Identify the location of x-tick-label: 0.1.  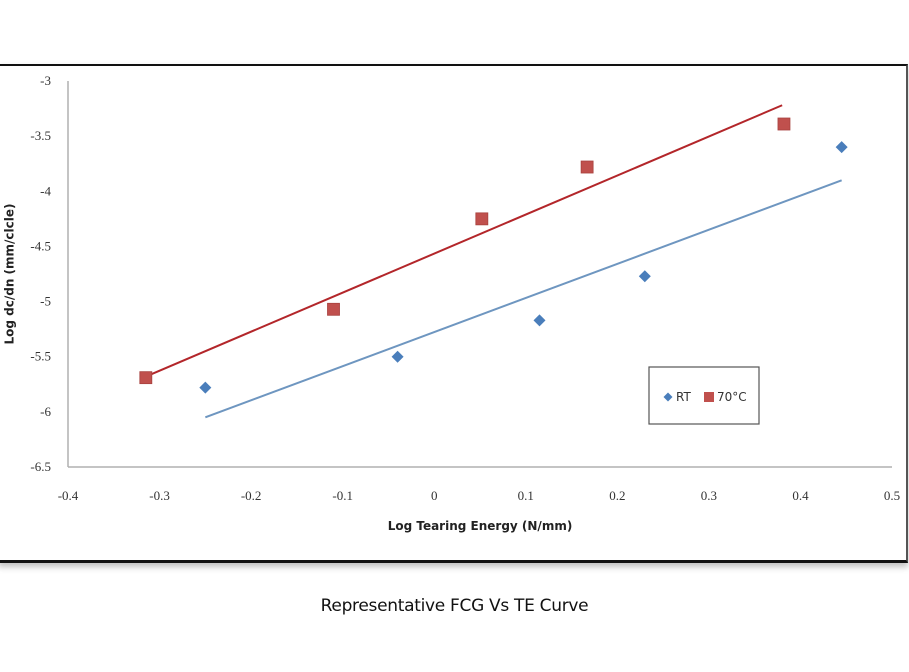
(526, 495).